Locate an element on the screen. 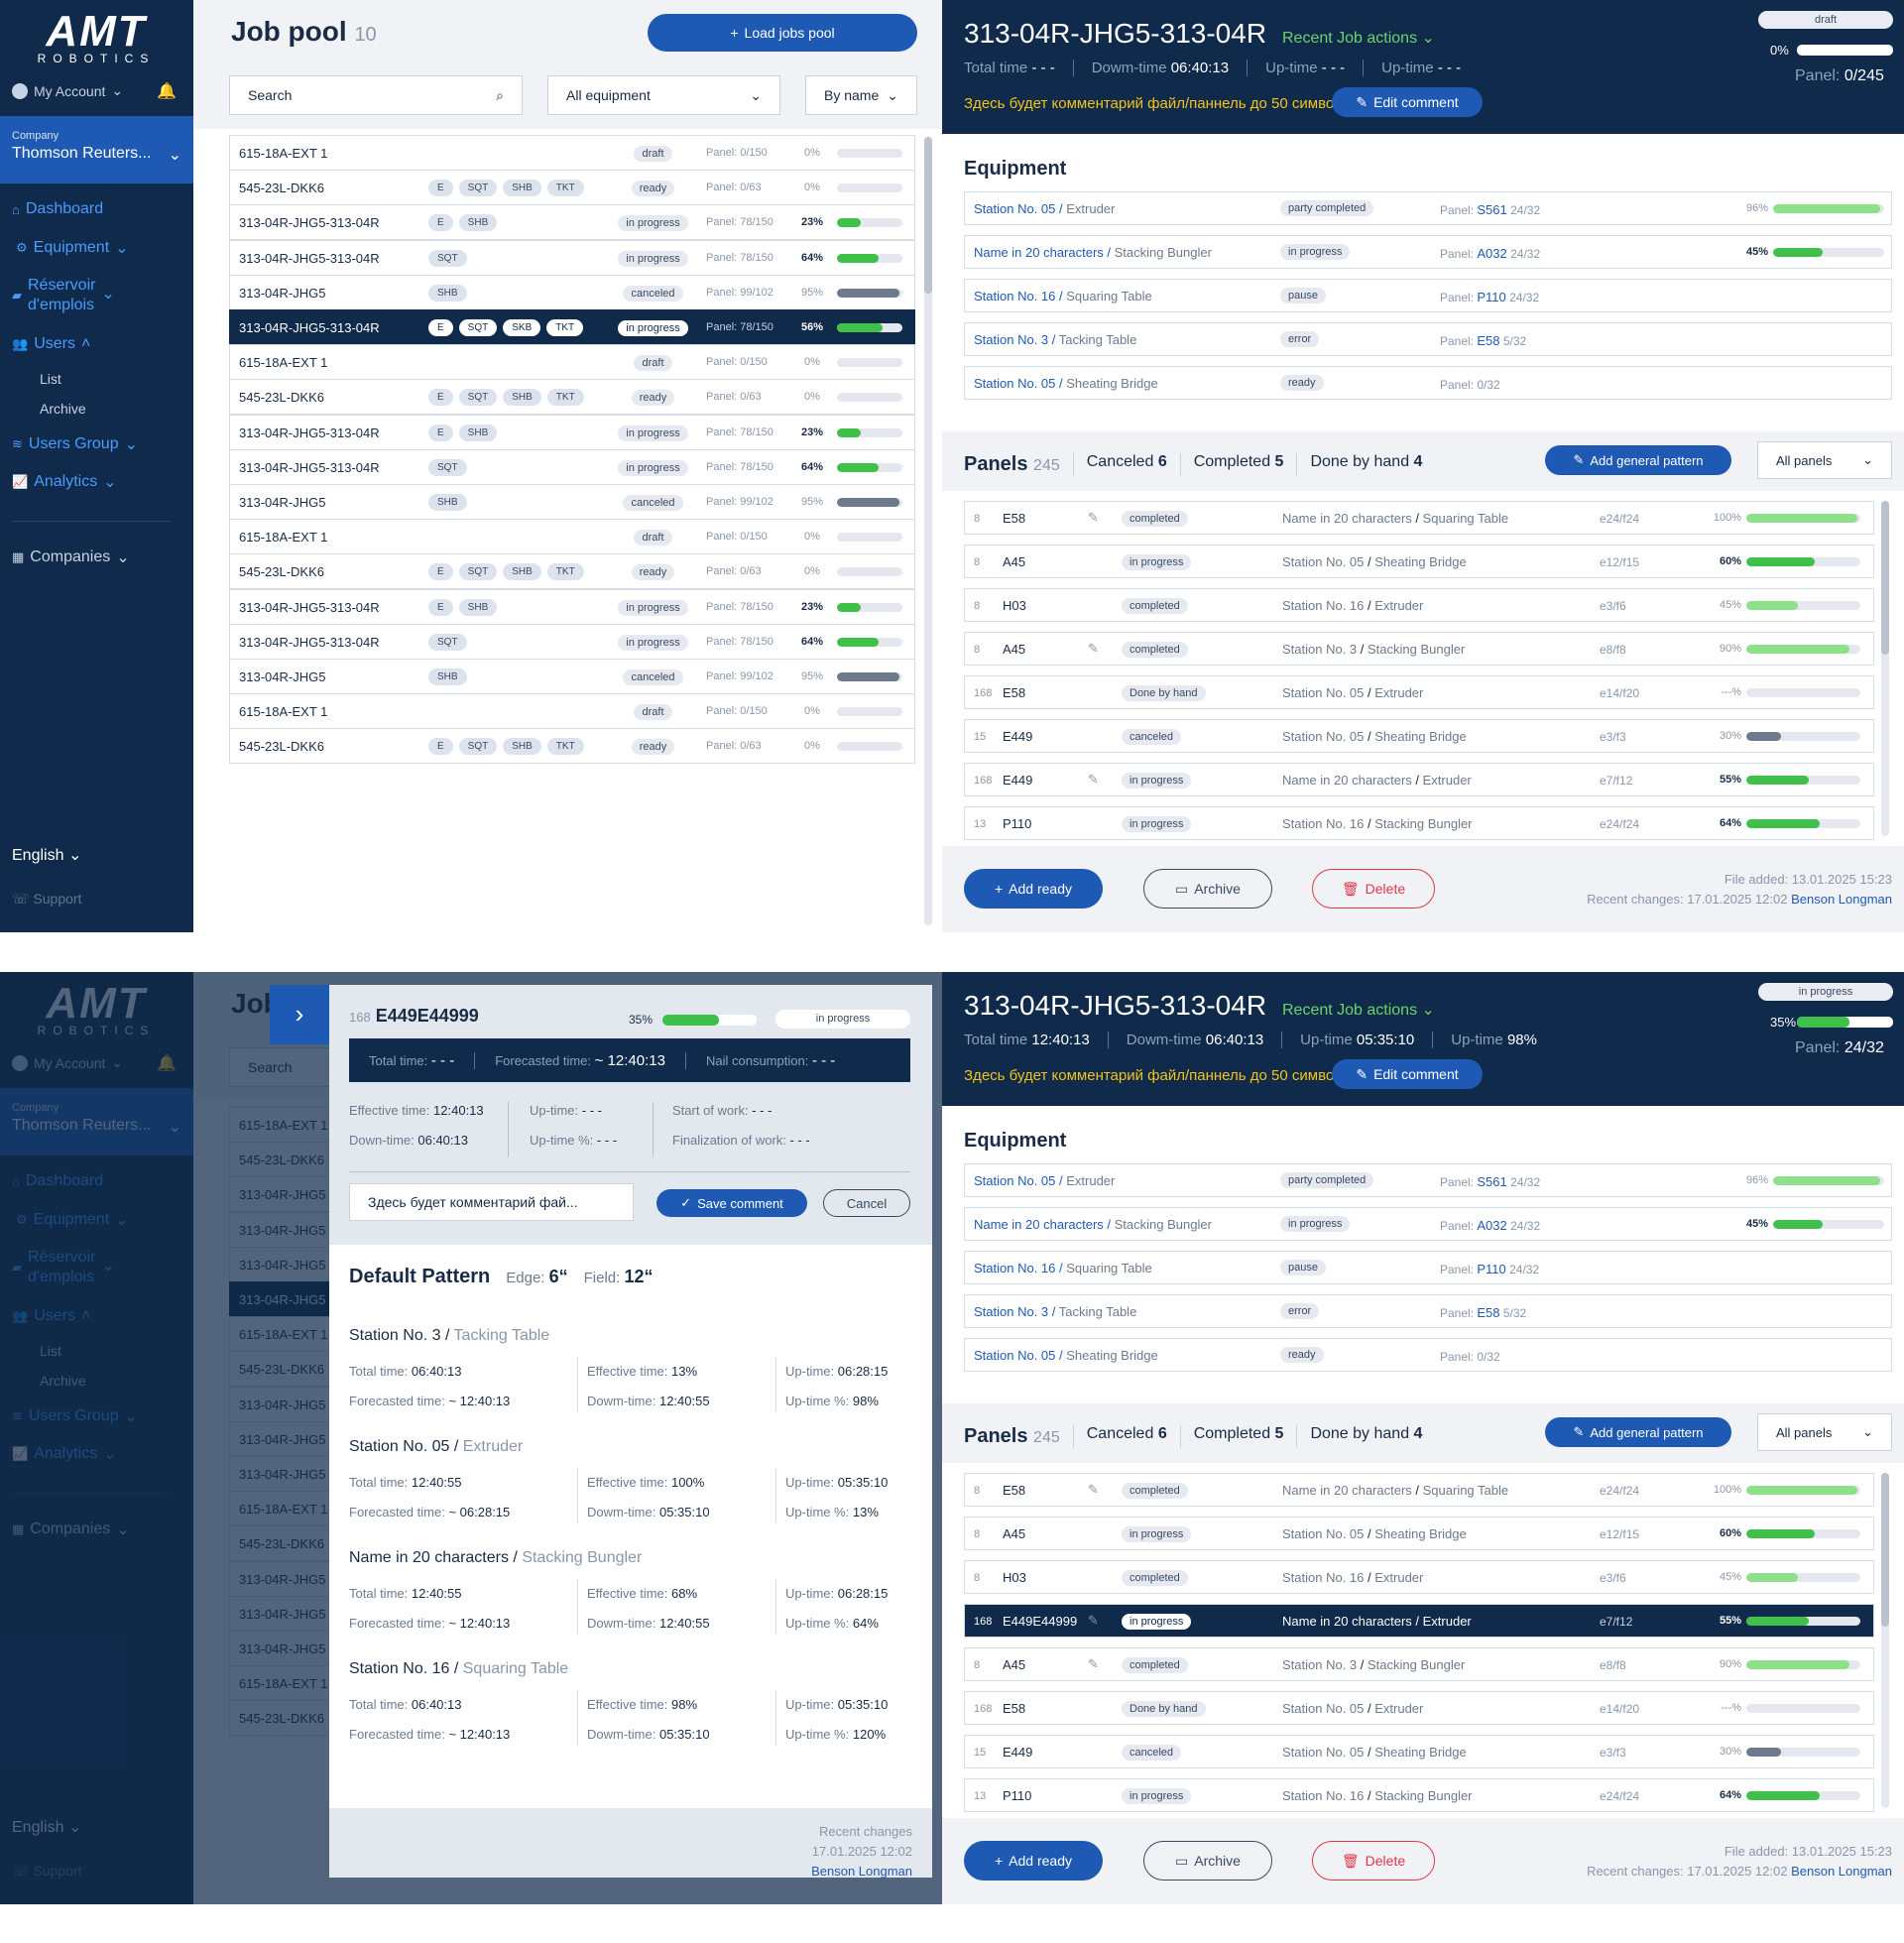 The height and width of the screenshot is (1943, 1904). nav-analytics: 📈 Analytics ⌄ is located at coordinates (64, 482).